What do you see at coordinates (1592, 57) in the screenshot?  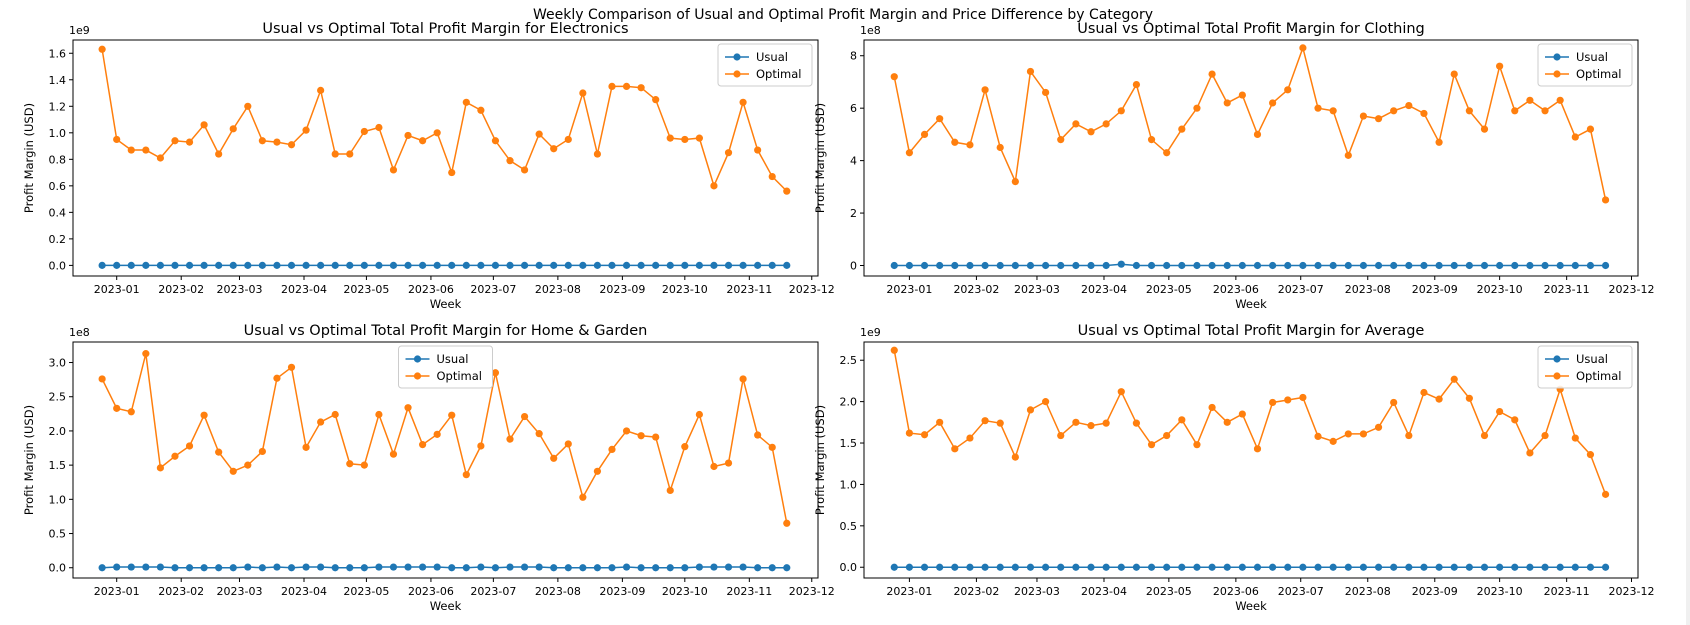 I see `legend-label: Usual` at bounding box center [1592, 57].